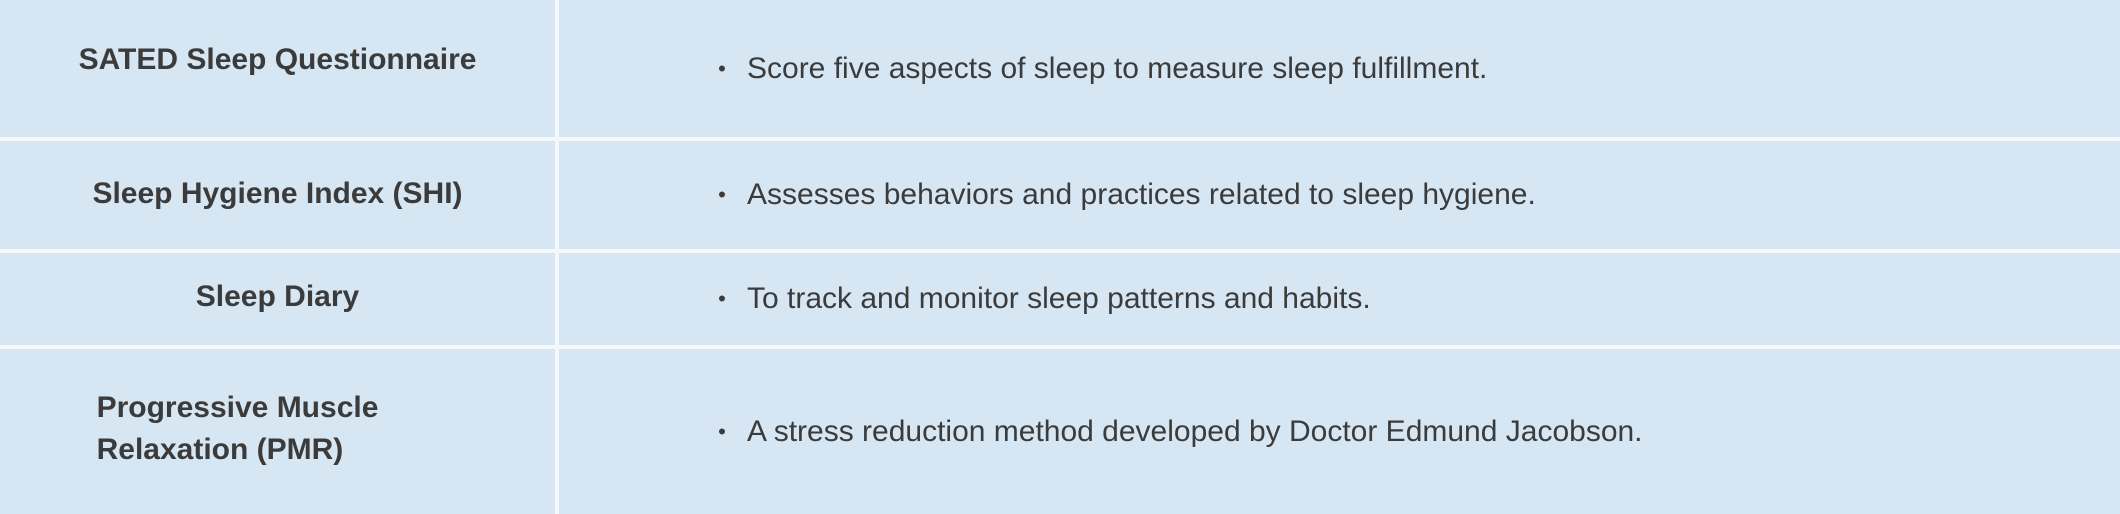  I want to click on tool-name: Progressive Muscle Relaxation (PMR), so click(238, 429).